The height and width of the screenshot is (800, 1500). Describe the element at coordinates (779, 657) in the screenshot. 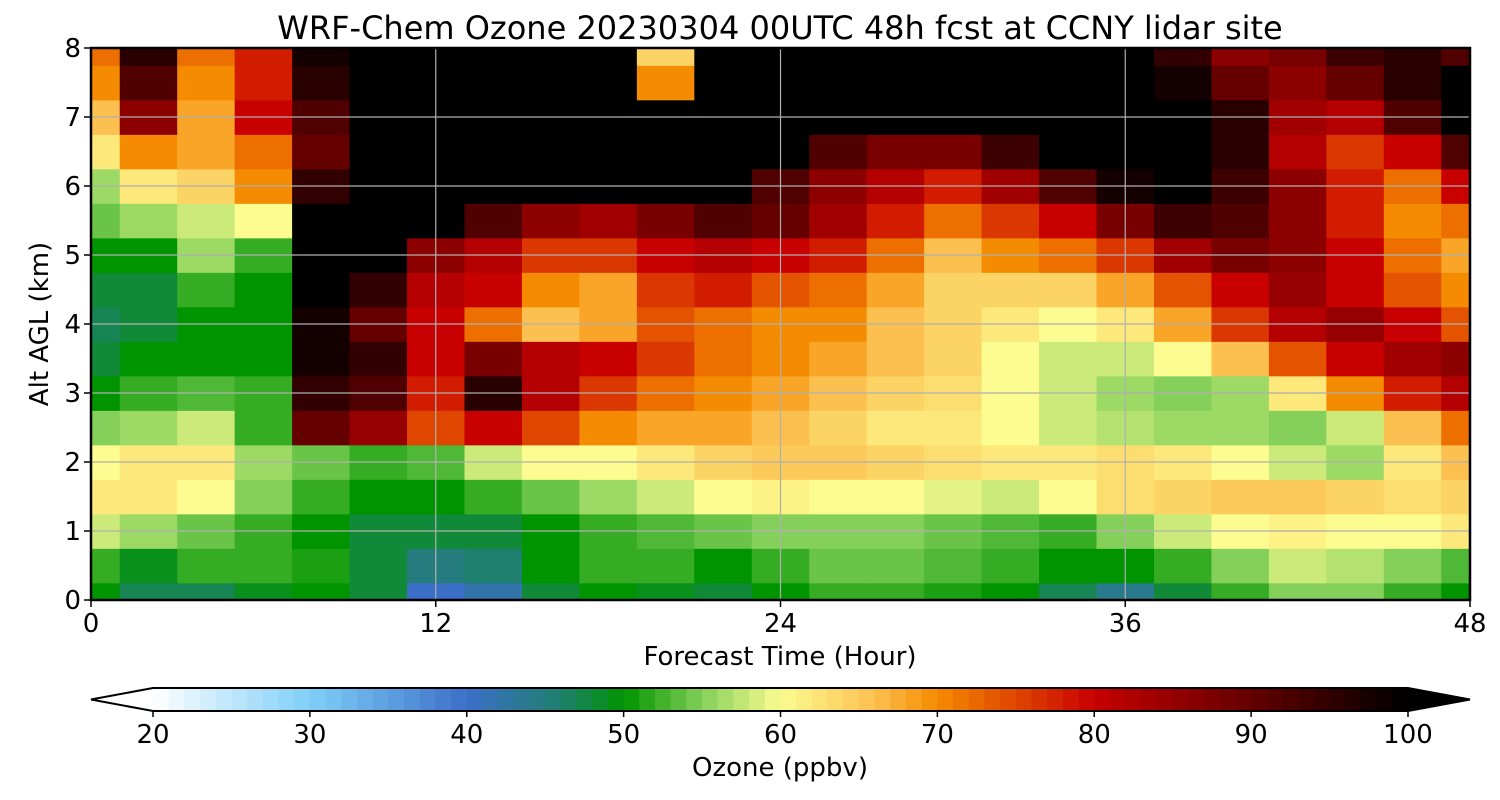

I see `x-axis-label: Forecast Time (Hour)` at that location.